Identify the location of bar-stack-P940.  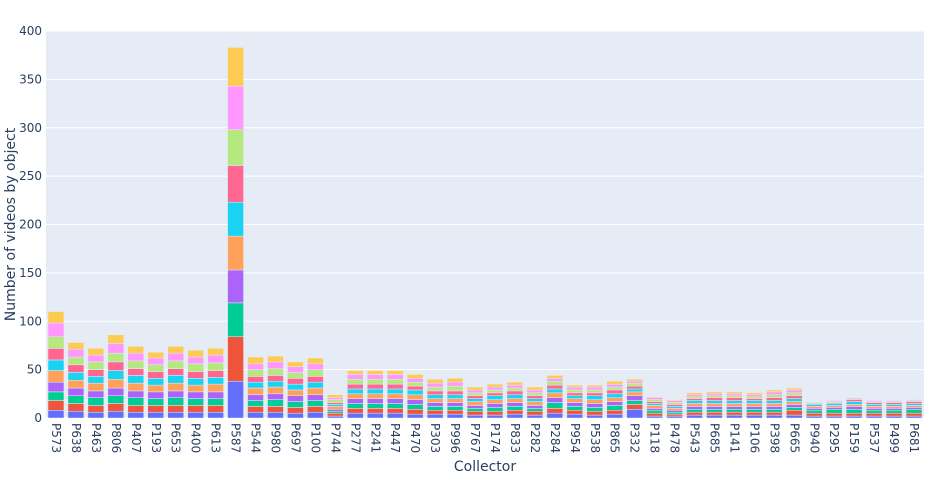
(814, 410).